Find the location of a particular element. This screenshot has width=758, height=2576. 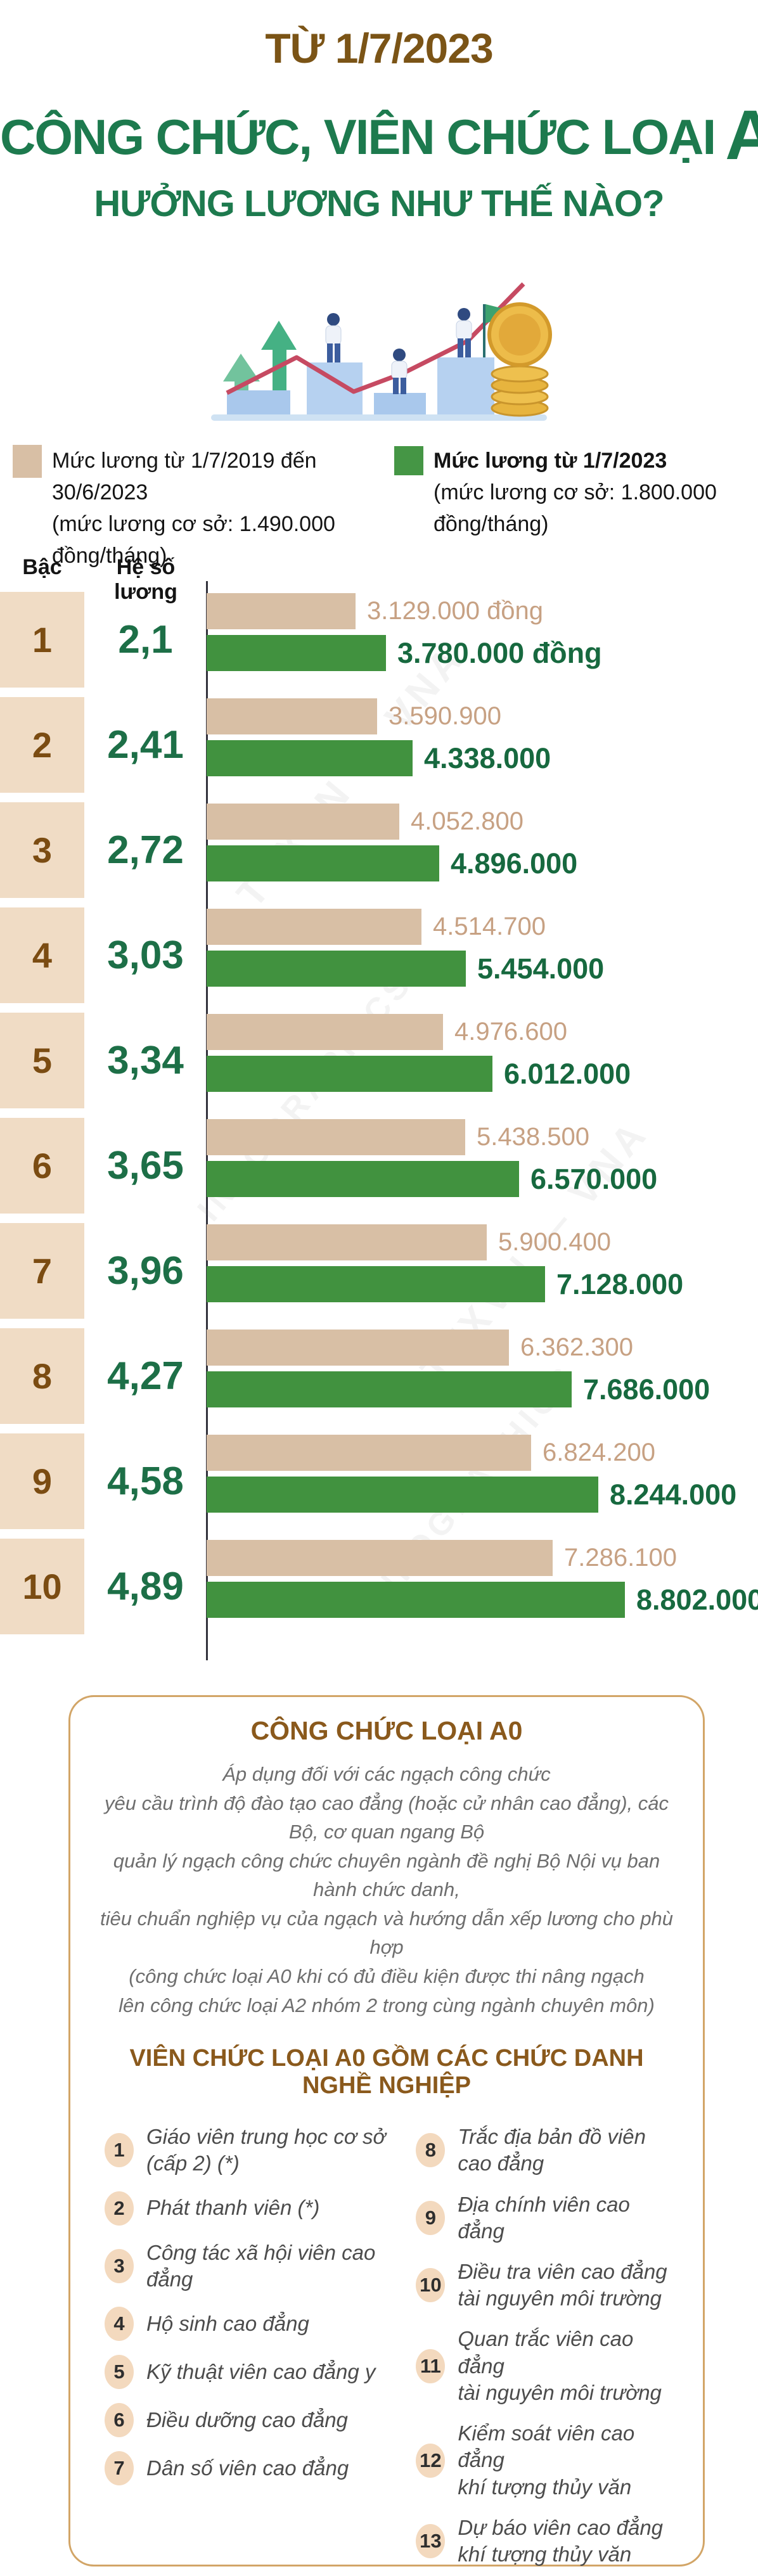

job-title-text: Kỹ thuật viên cao đẳng y is located at coordinates (261, 2371).